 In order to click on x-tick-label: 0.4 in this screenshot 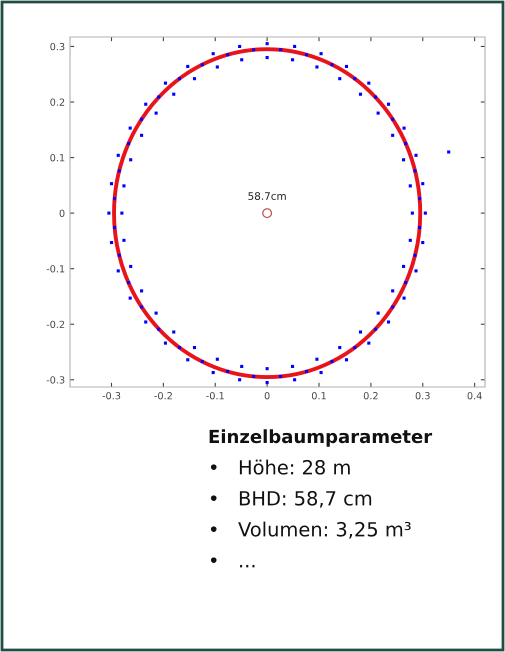, I will do `click(475, 396)`.